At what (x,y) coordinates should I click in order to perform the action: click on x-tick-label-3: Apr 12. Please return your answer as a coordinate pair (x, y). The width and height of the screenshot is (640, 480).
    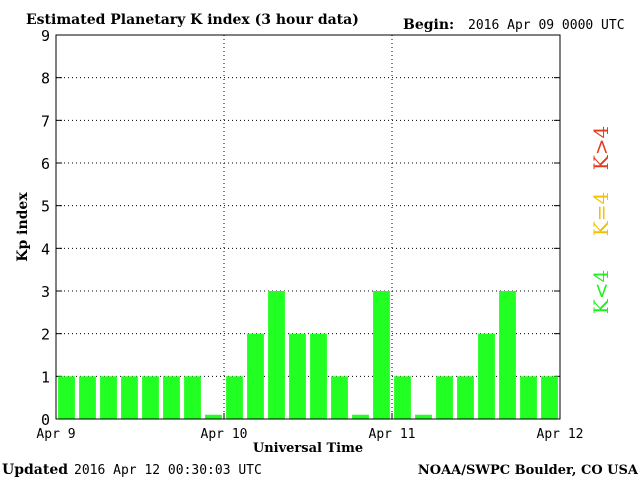
    Looking at the image, I should click on (560, 434).